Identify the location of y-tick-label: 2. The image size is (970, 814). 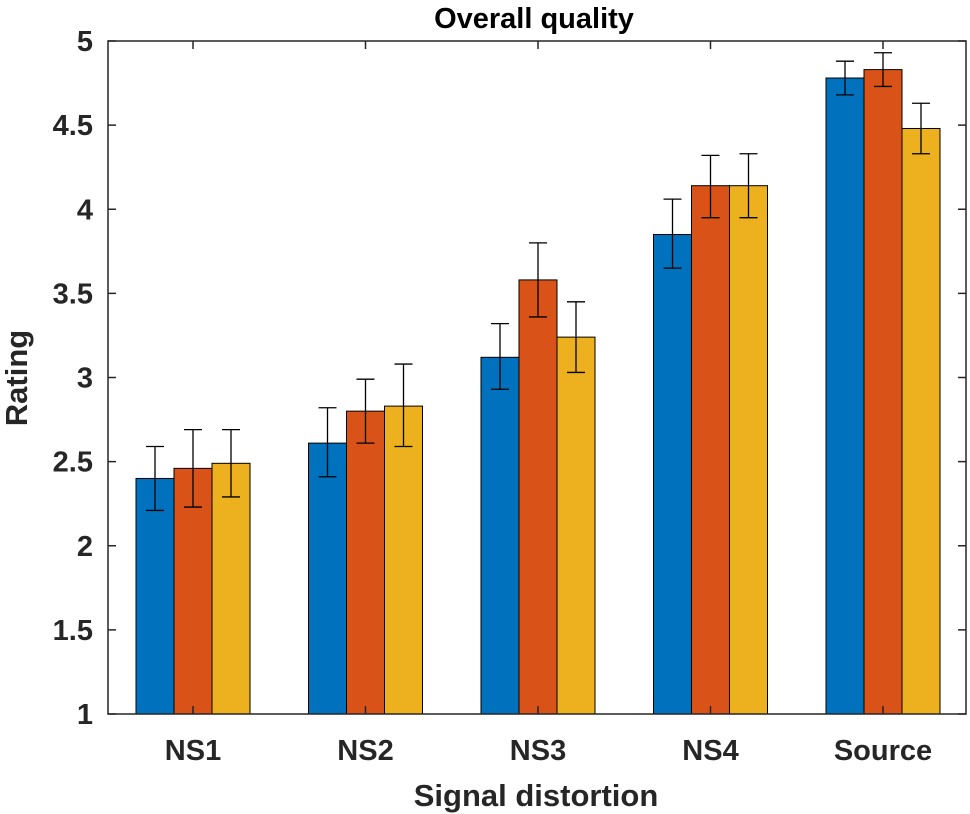
(85, 547).